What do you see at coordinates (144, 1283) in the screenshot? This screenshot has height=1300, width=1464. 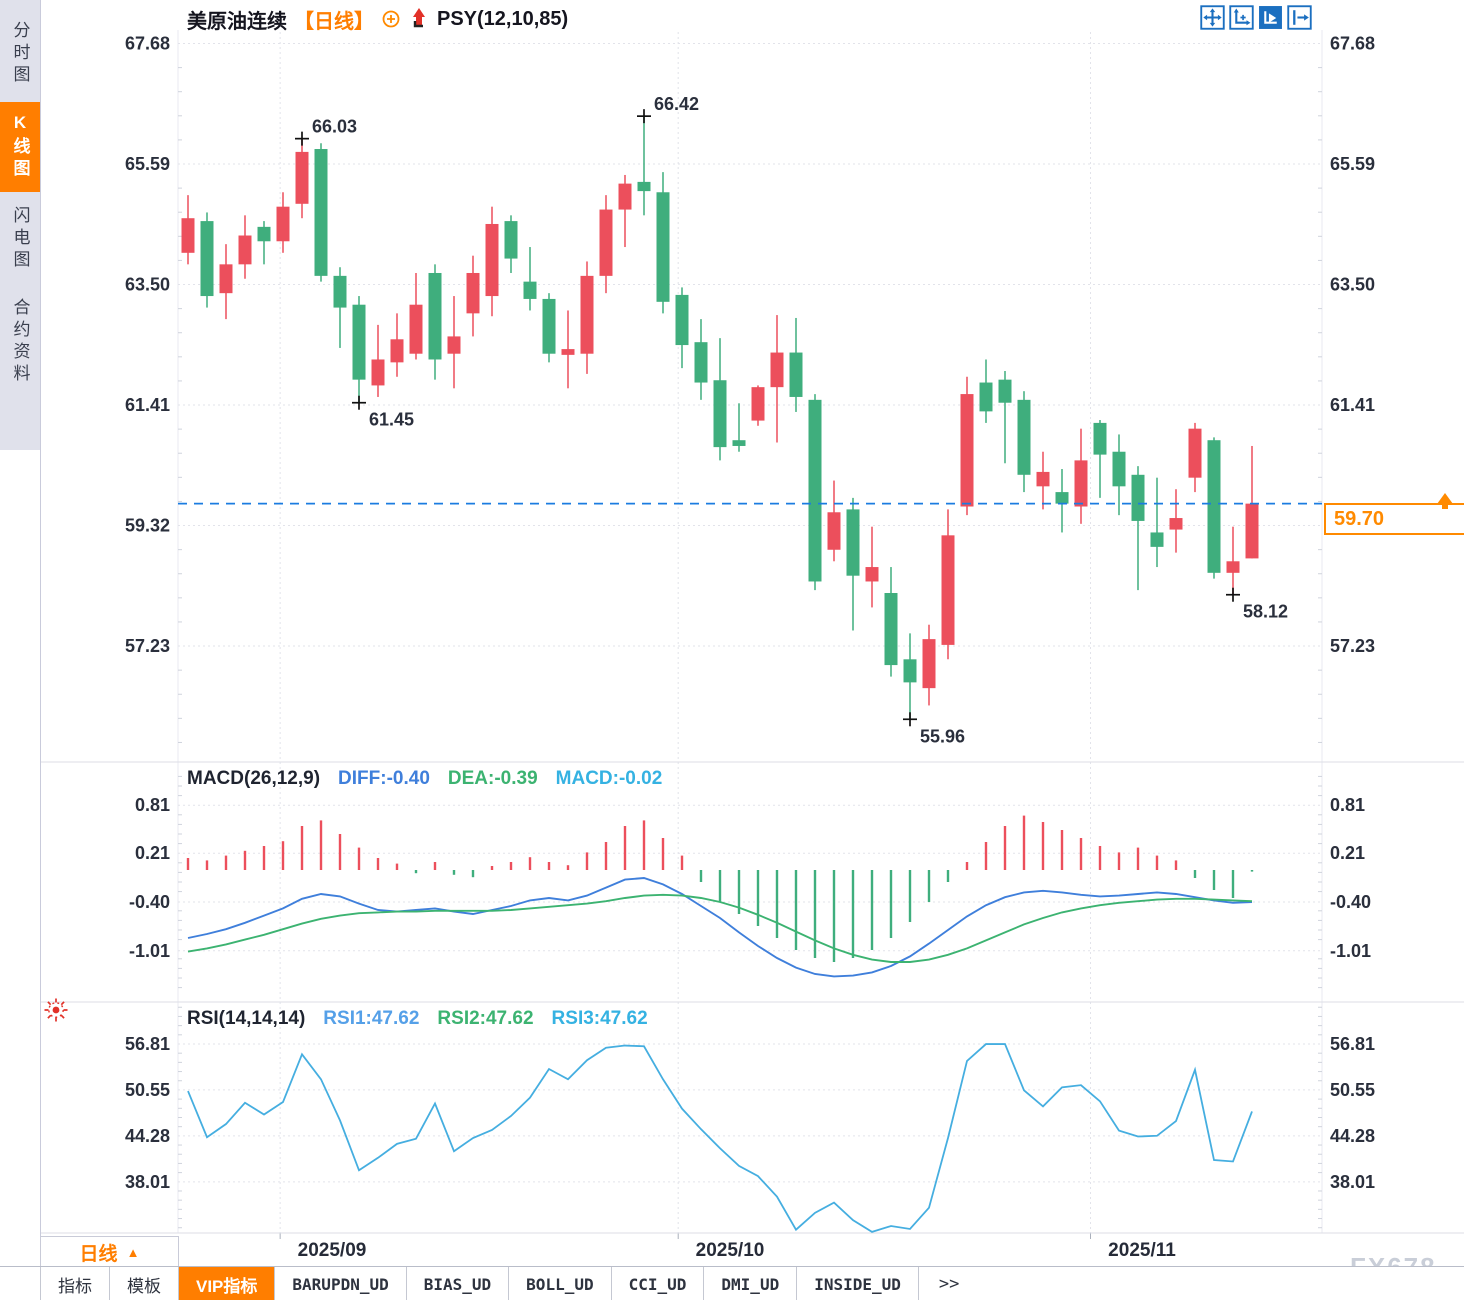 I see `tab-templates: 模板` at bounding box center [144, 1283].